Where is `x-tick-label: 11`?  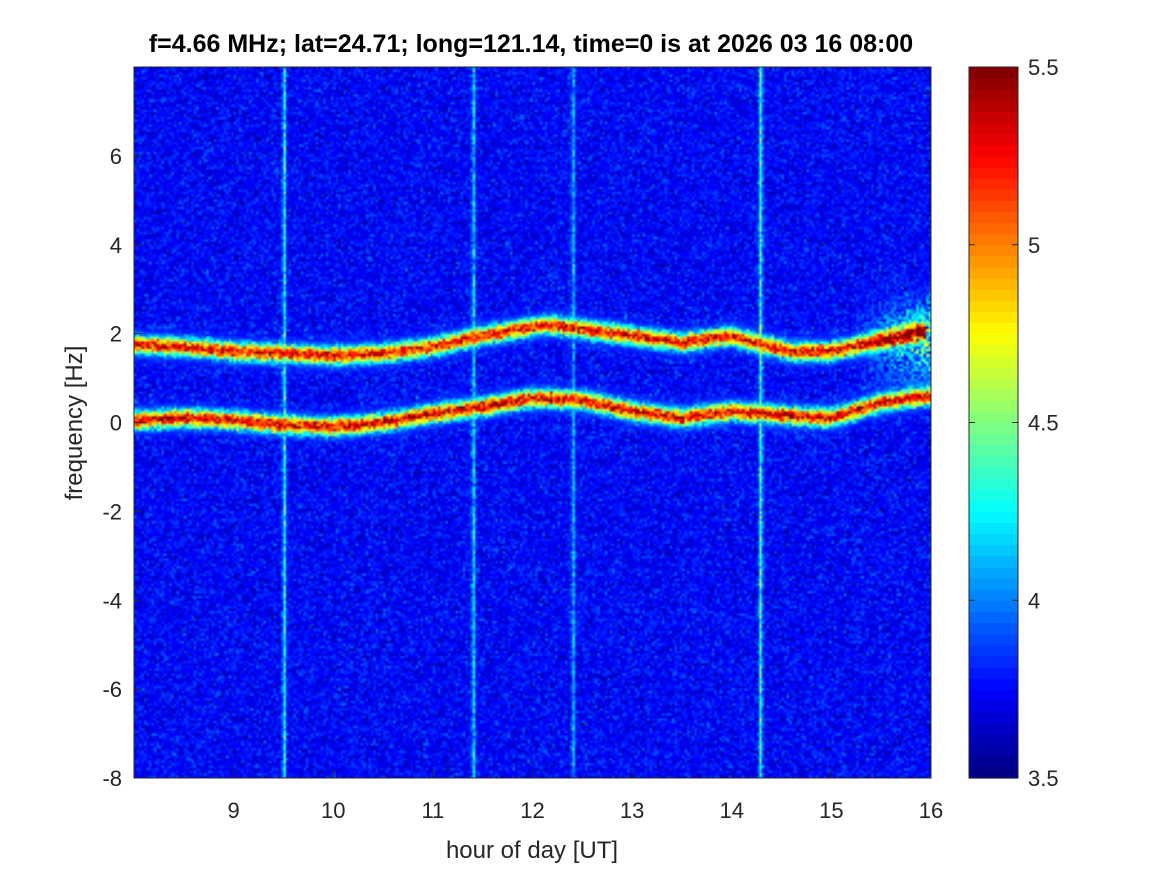
x-tick-label: 11 is located at coordinates (432, 810).